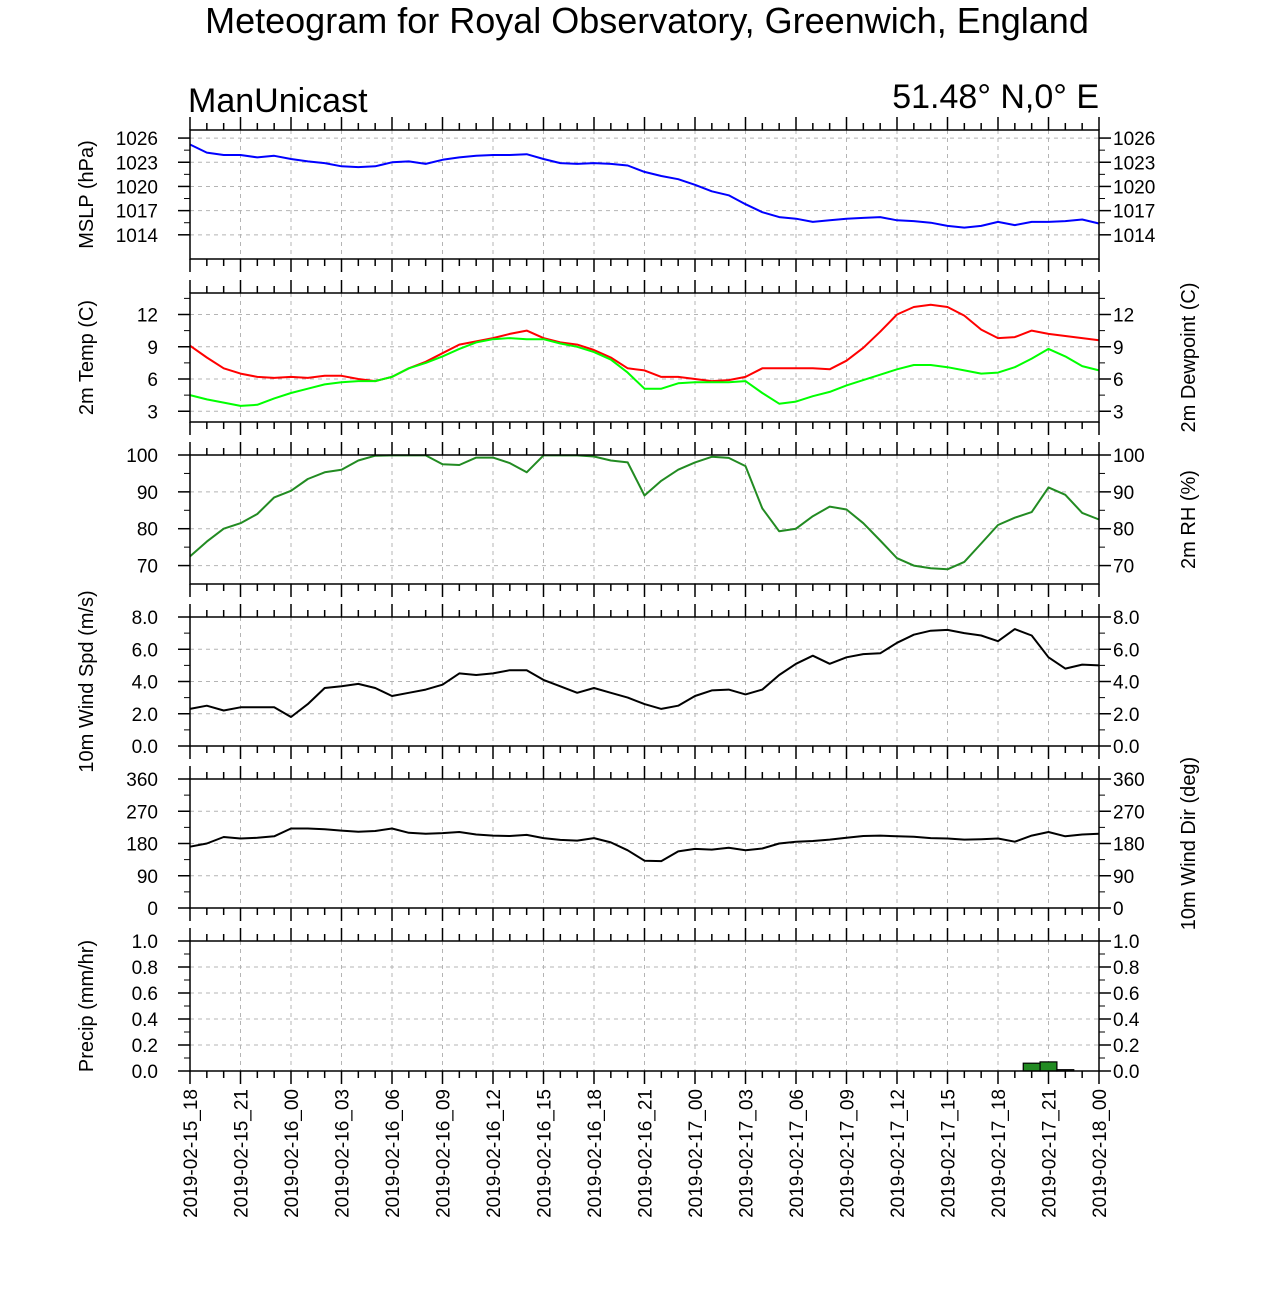 The image size is (1275, 1299). What do you see at coordinates (747, 1153) in the screenshot?
I see `time-tick-label: 2019-02-17_03` at bounding box center [747, 1153].